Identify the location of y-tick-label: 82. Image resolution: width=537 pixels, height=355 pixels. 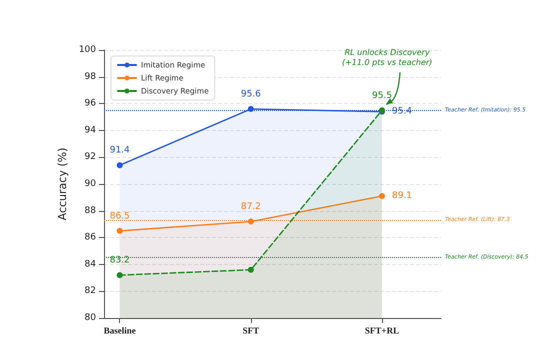
(90, 291).